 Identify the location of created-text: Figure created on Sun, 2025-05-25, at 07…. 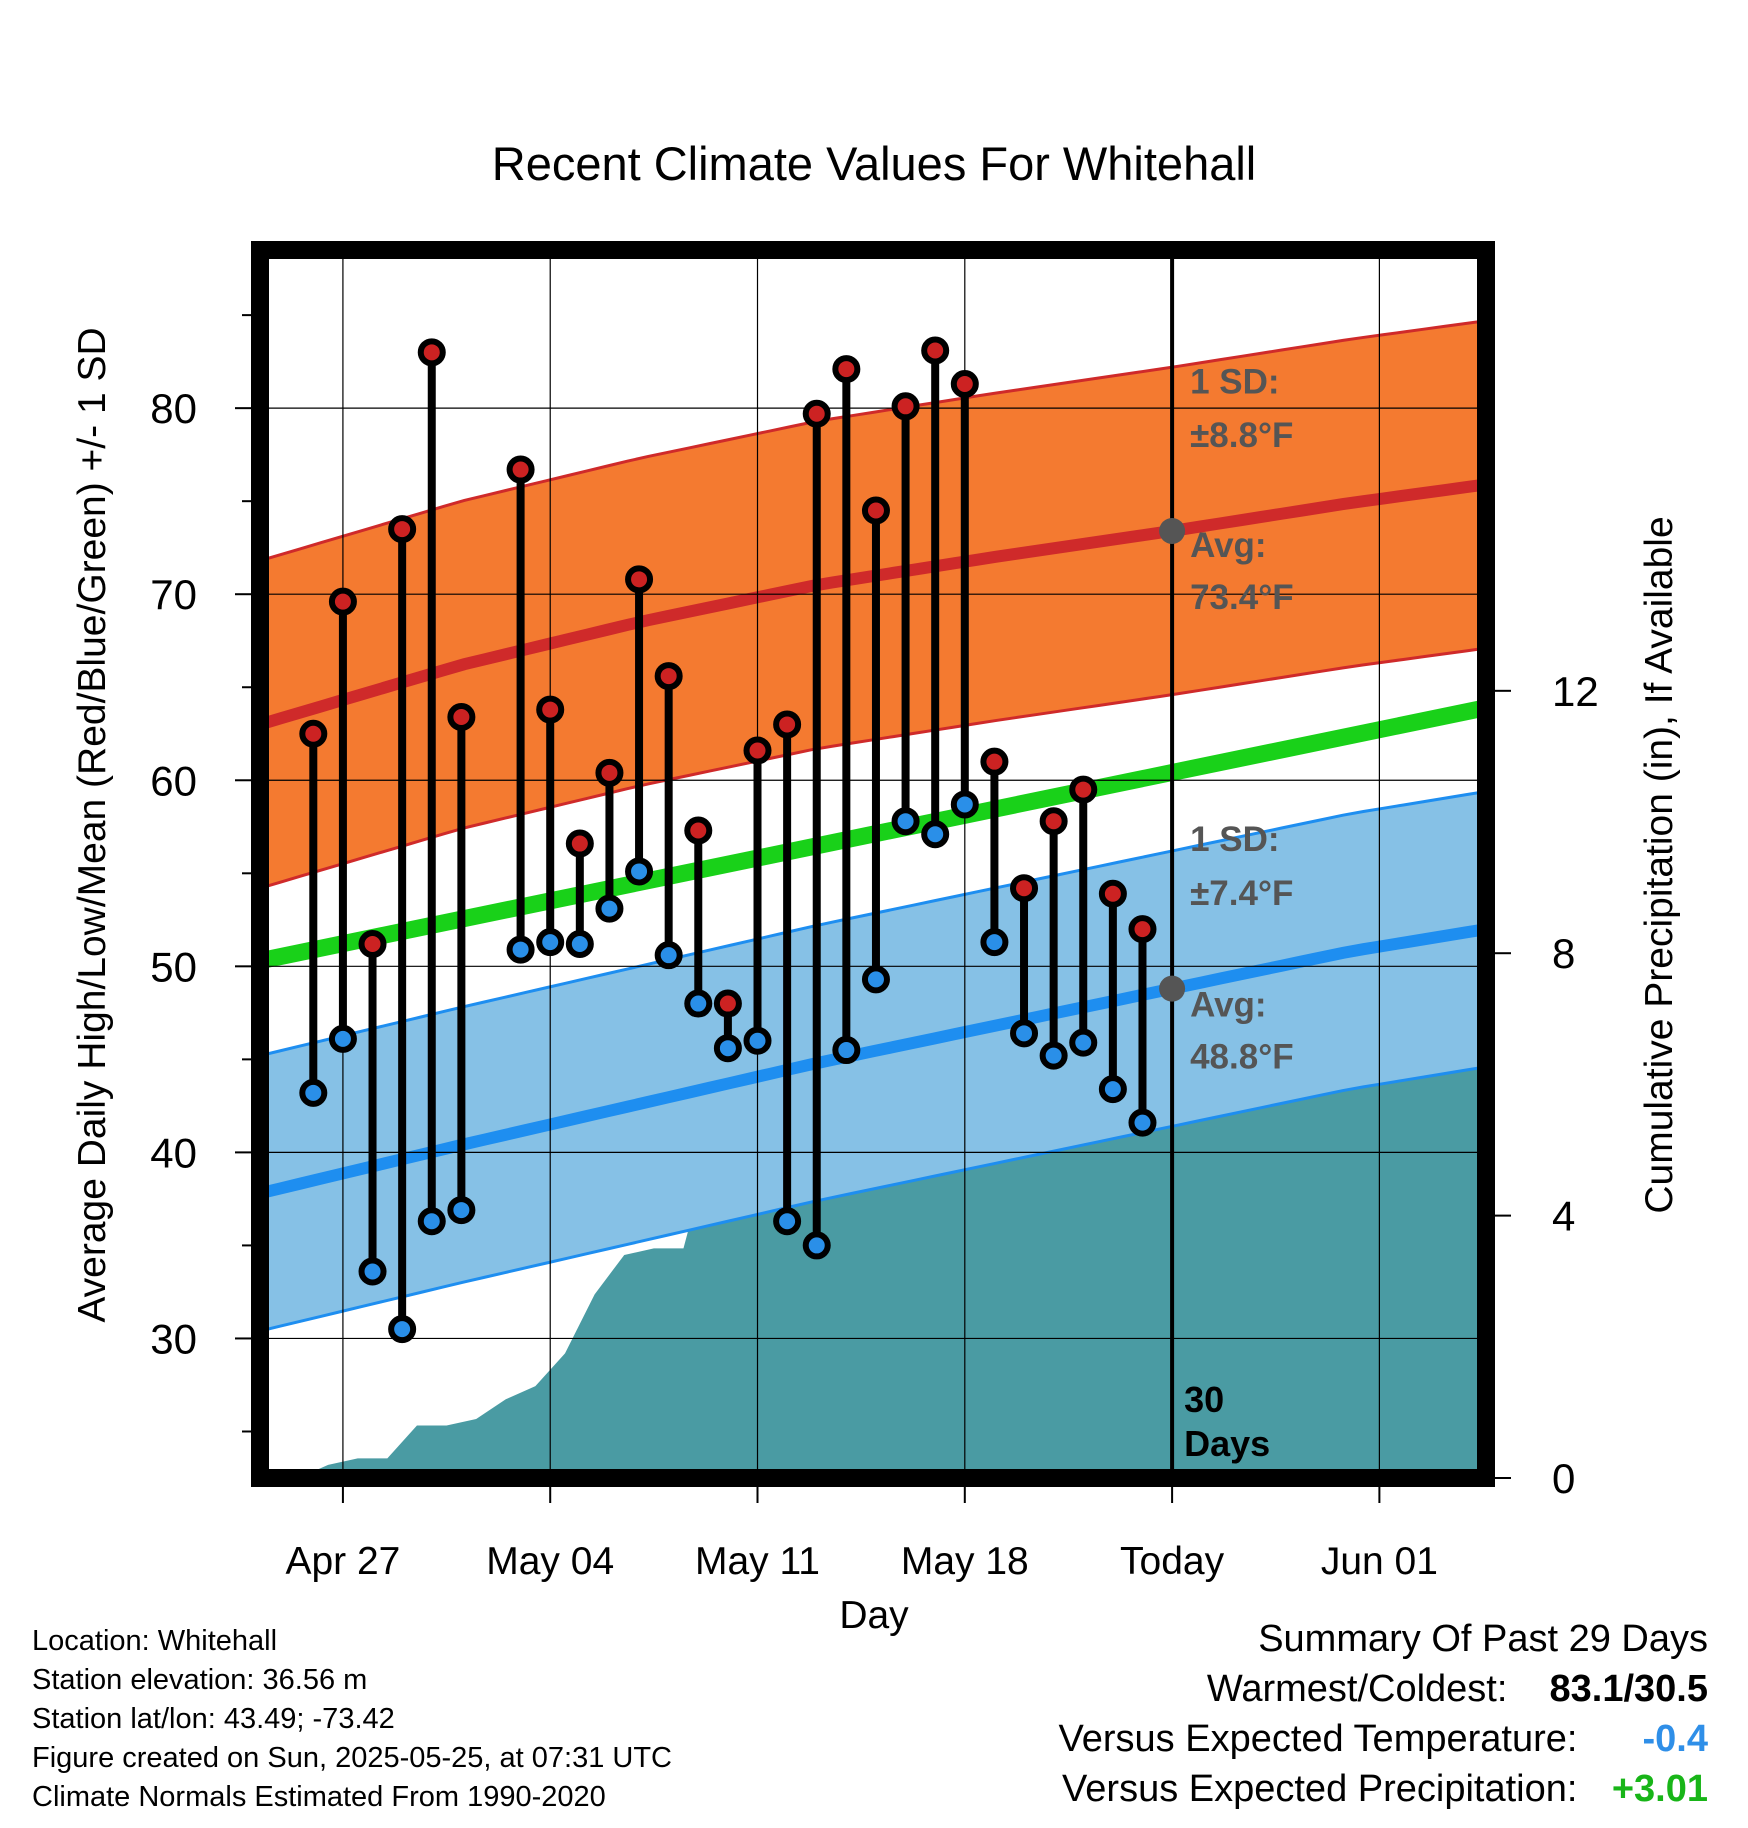
(352, 1758).